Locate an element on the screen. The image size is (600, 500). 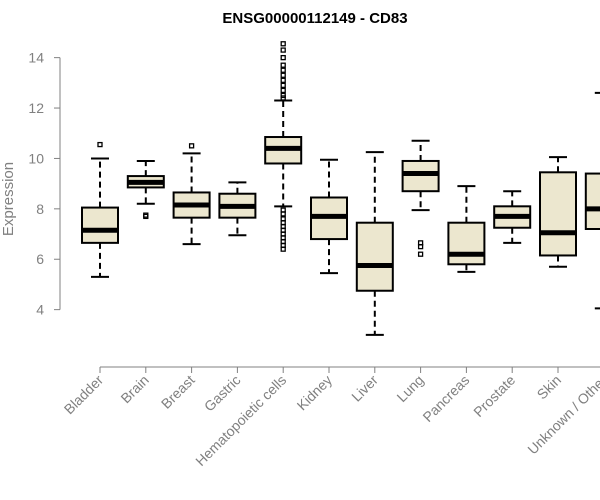
x-tick-label: Kidney is located at coordinates (315, 393).